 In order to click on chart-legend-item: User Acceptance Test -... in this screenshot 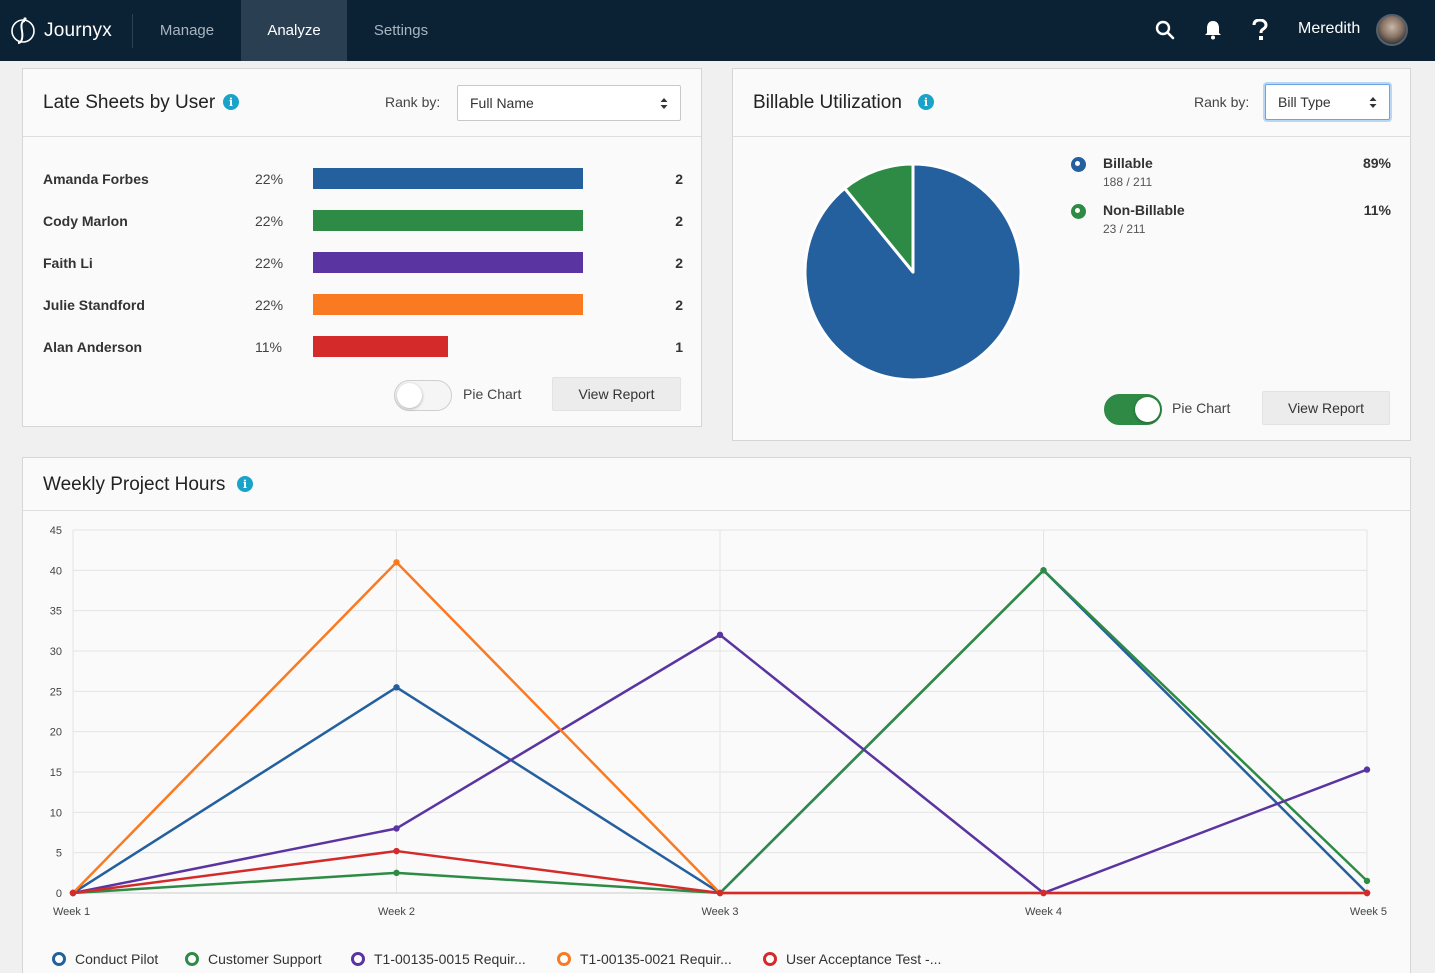, I will do `click(852, 959)`.